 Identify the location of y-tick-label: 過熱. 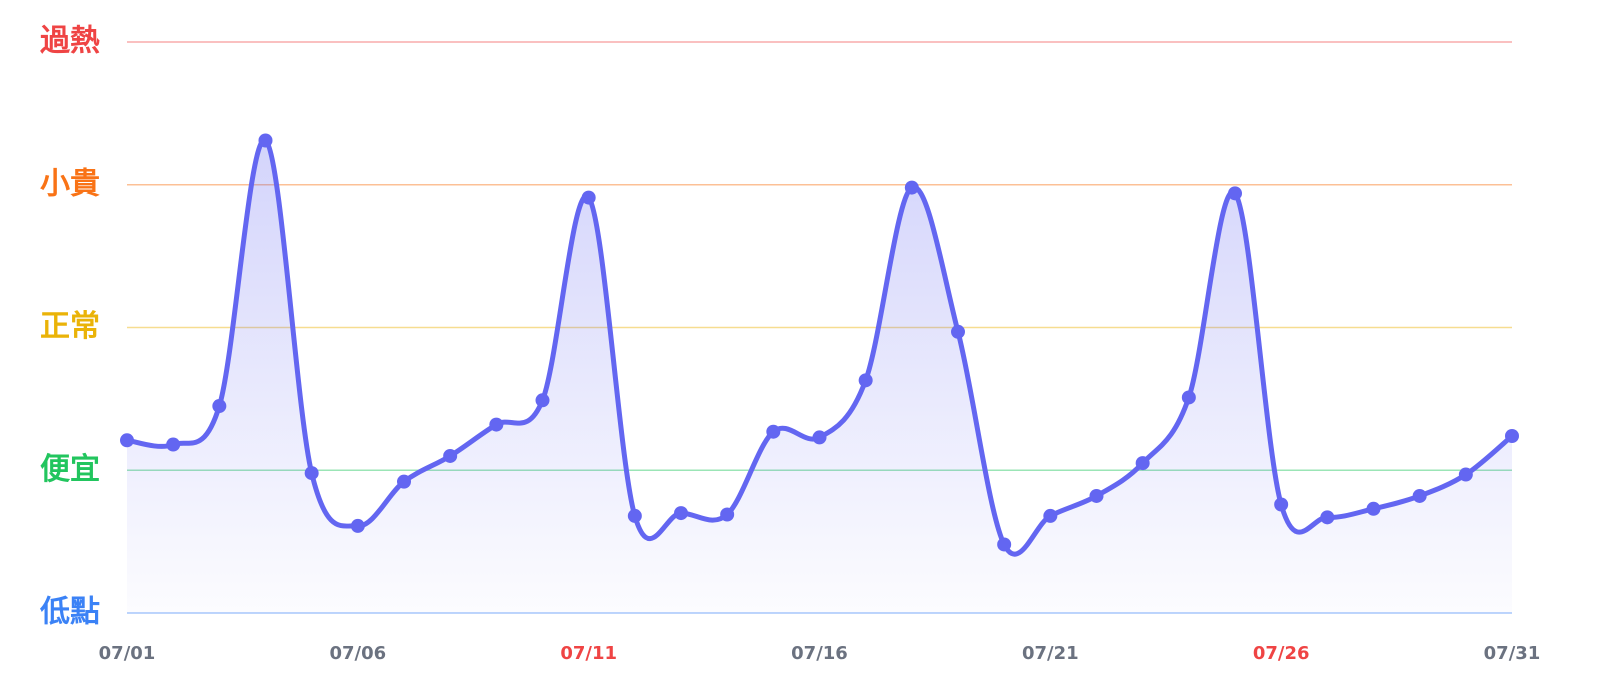
(70, 41).